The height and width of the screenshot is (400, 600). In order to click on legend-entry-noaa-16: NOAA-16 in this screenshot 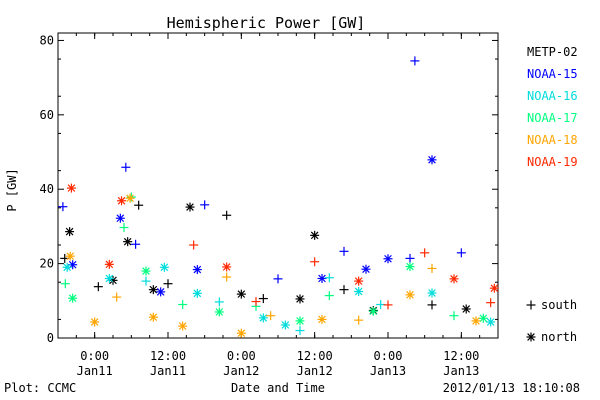, I will do `click(552, 96)`.